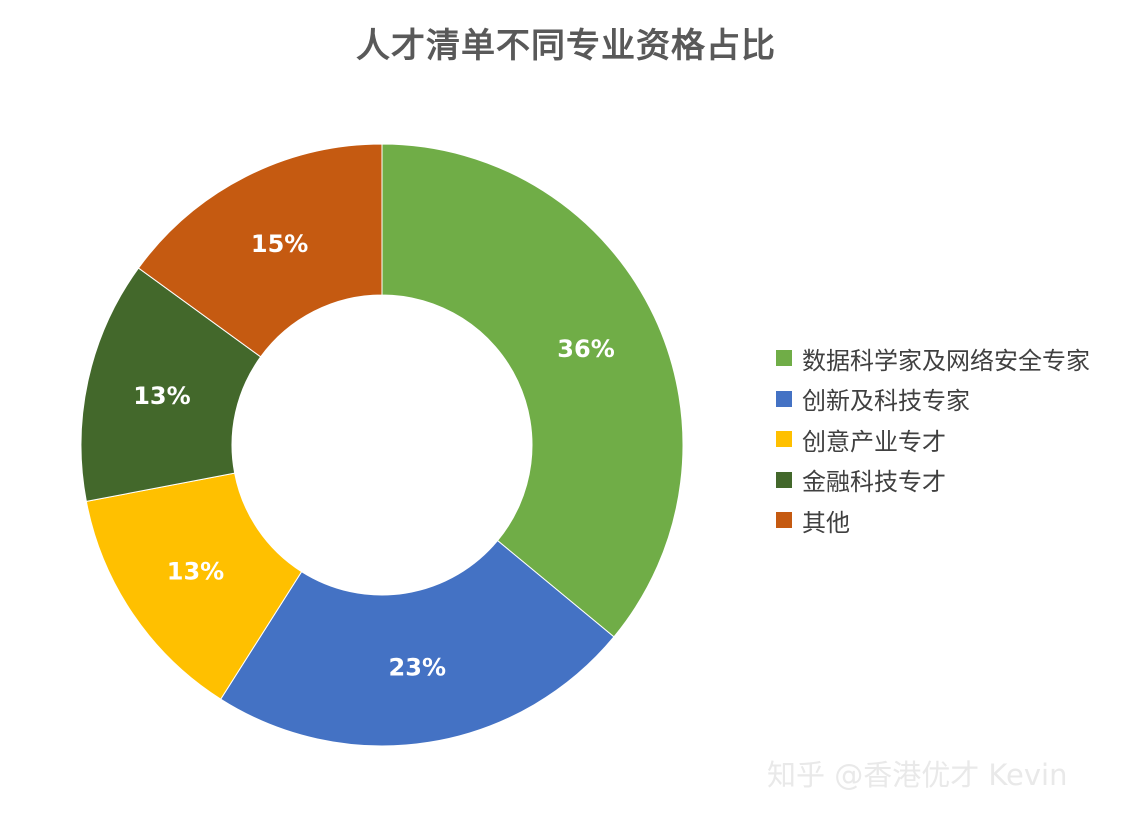 This screenshot has height=816, width=1132. Describe the element at coordinates (874, 482) in the screenshot. I see `legend-label-3: 金融科技专才` at that location.